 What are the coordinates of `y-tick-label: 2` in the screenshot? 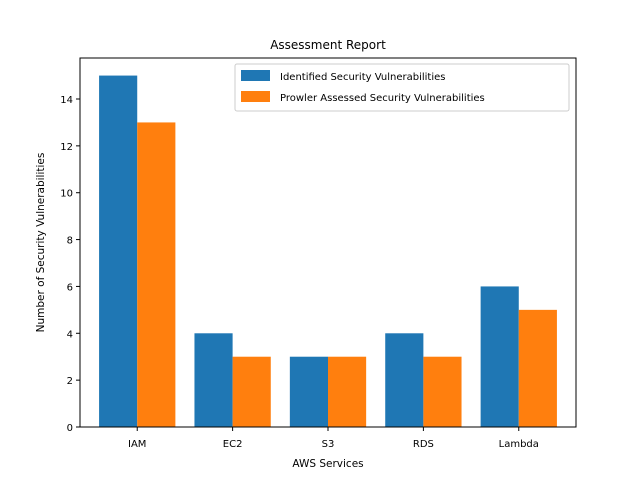 It's located at (70, 381).